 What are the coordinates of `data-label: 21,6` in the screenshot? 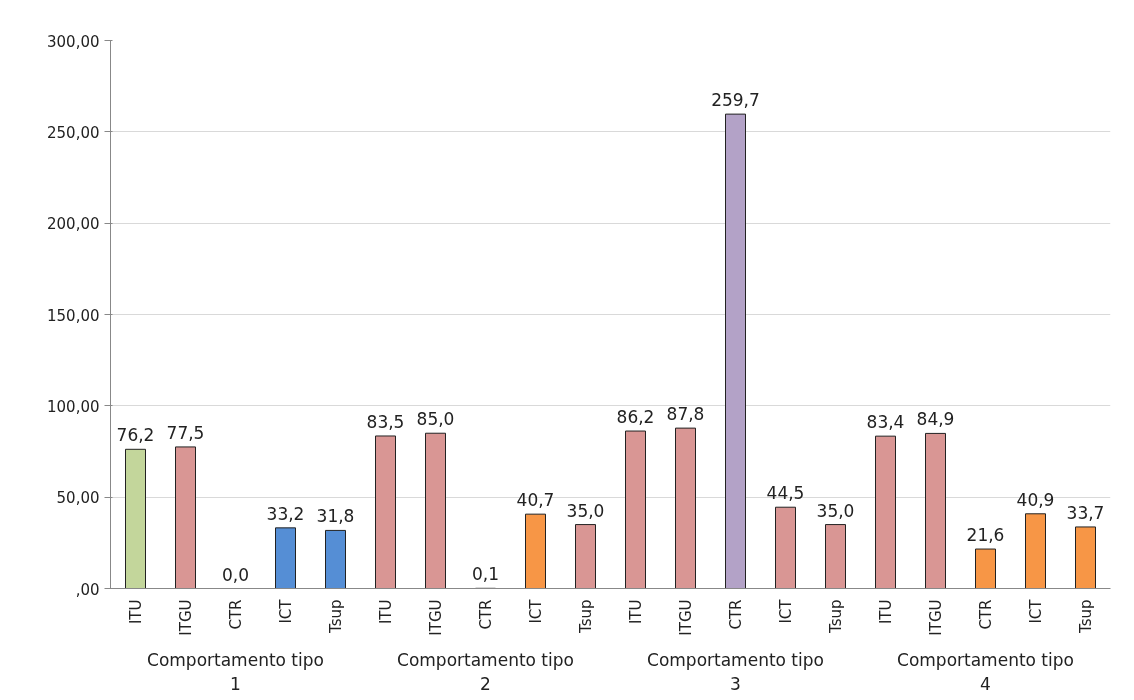 It's located at (985, 535).